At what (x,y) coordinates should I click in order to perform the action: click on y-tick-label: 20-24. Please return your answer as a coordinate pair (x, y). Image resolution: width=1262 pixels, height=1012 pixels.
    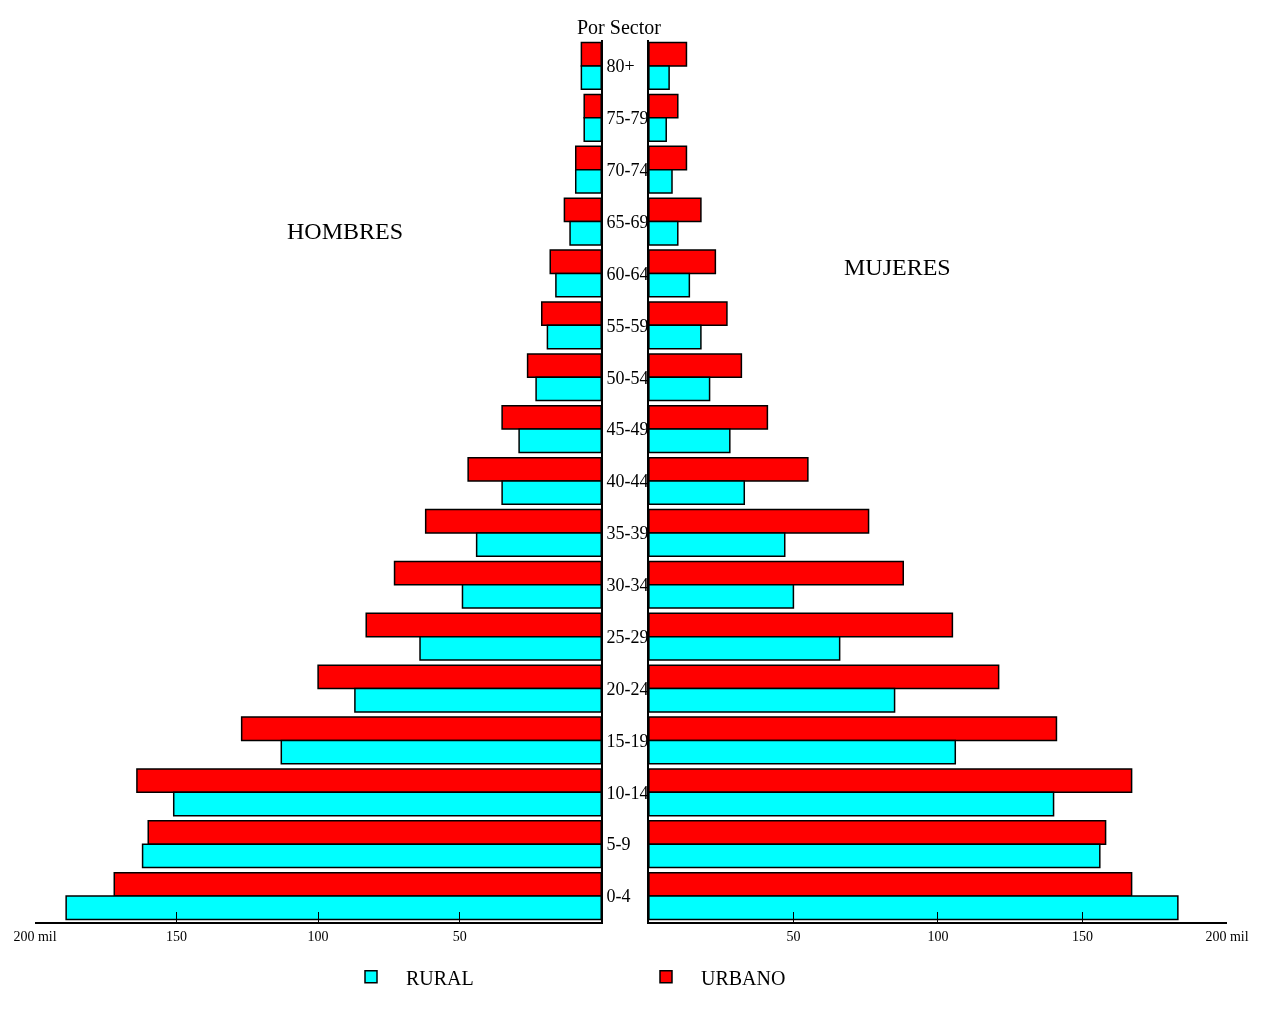
    Looking at the image, I should click on (627, 688).